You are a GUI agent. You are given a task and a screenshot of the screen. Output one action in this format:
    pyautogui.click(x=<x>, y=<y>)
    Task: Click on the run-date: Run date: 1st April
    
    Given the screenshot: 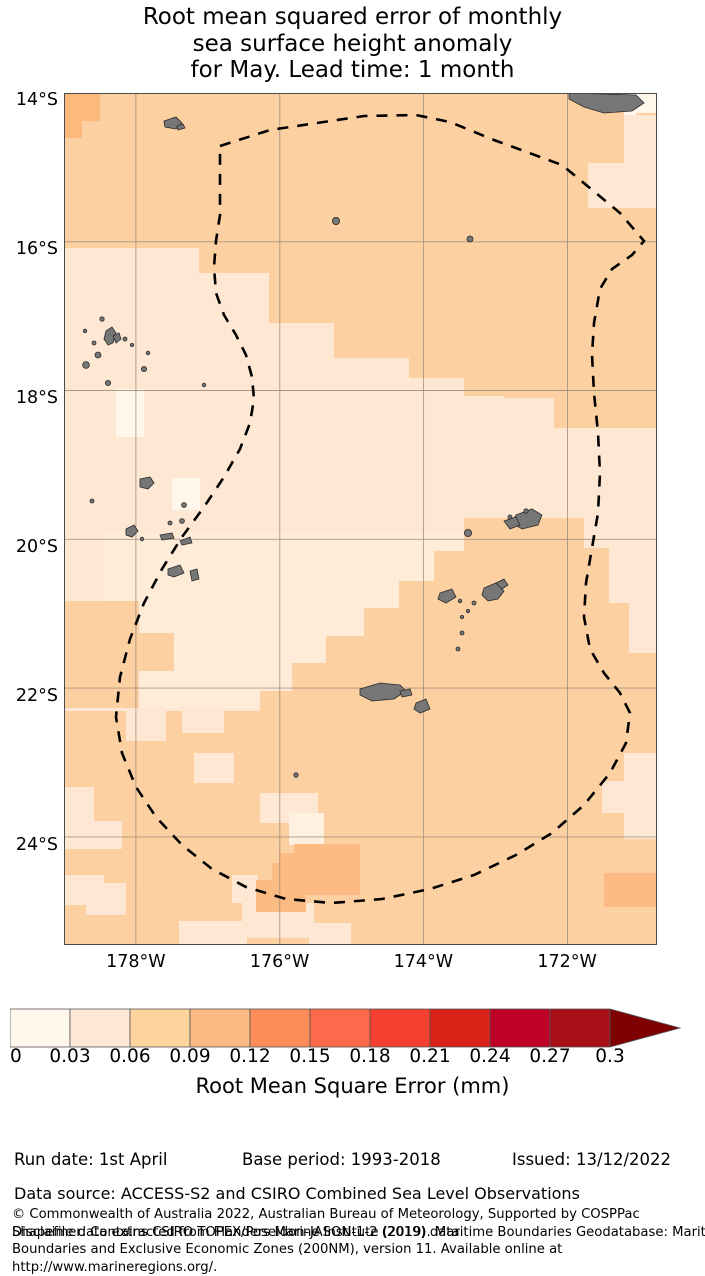 What is the action you would take?
    pyautogui.click(x=90, y=1159)
    